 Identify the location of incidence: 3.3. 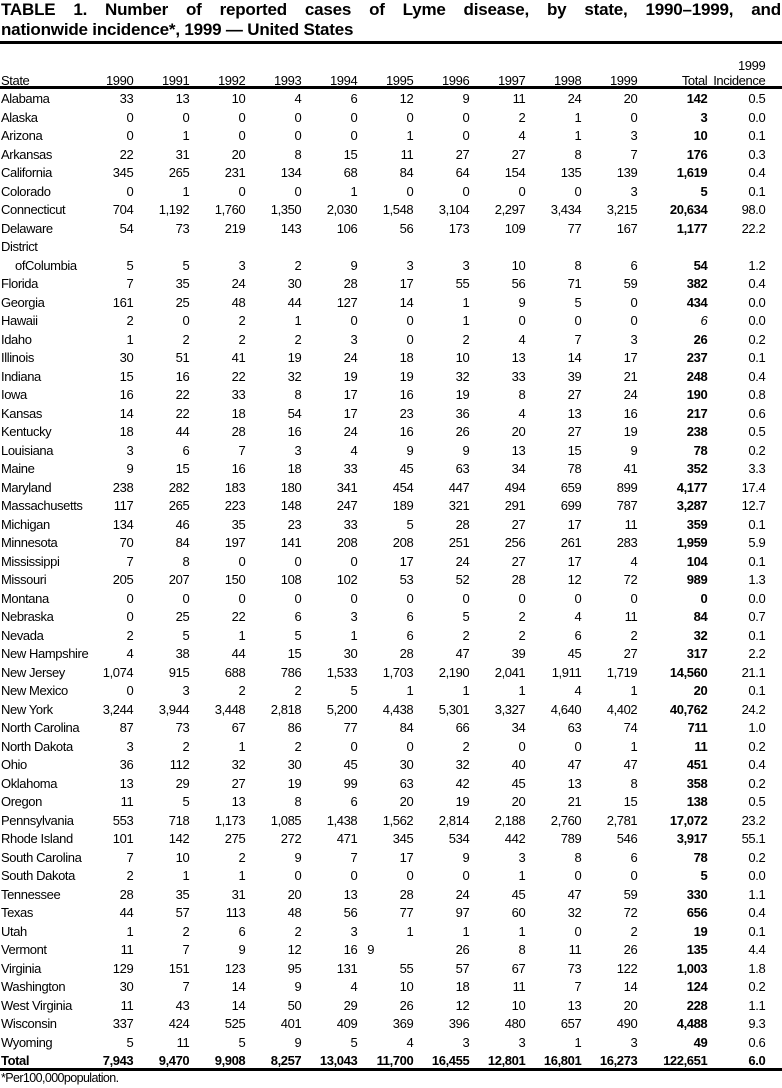
(757, 468).